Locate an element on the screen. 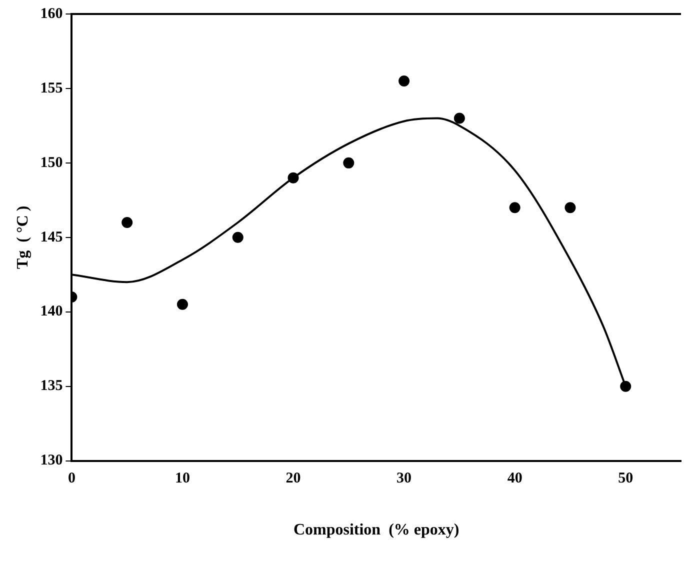 The height and width of the screenshot is (564, 687). y-tick-label: 145 is located at coordinates (51, 237).